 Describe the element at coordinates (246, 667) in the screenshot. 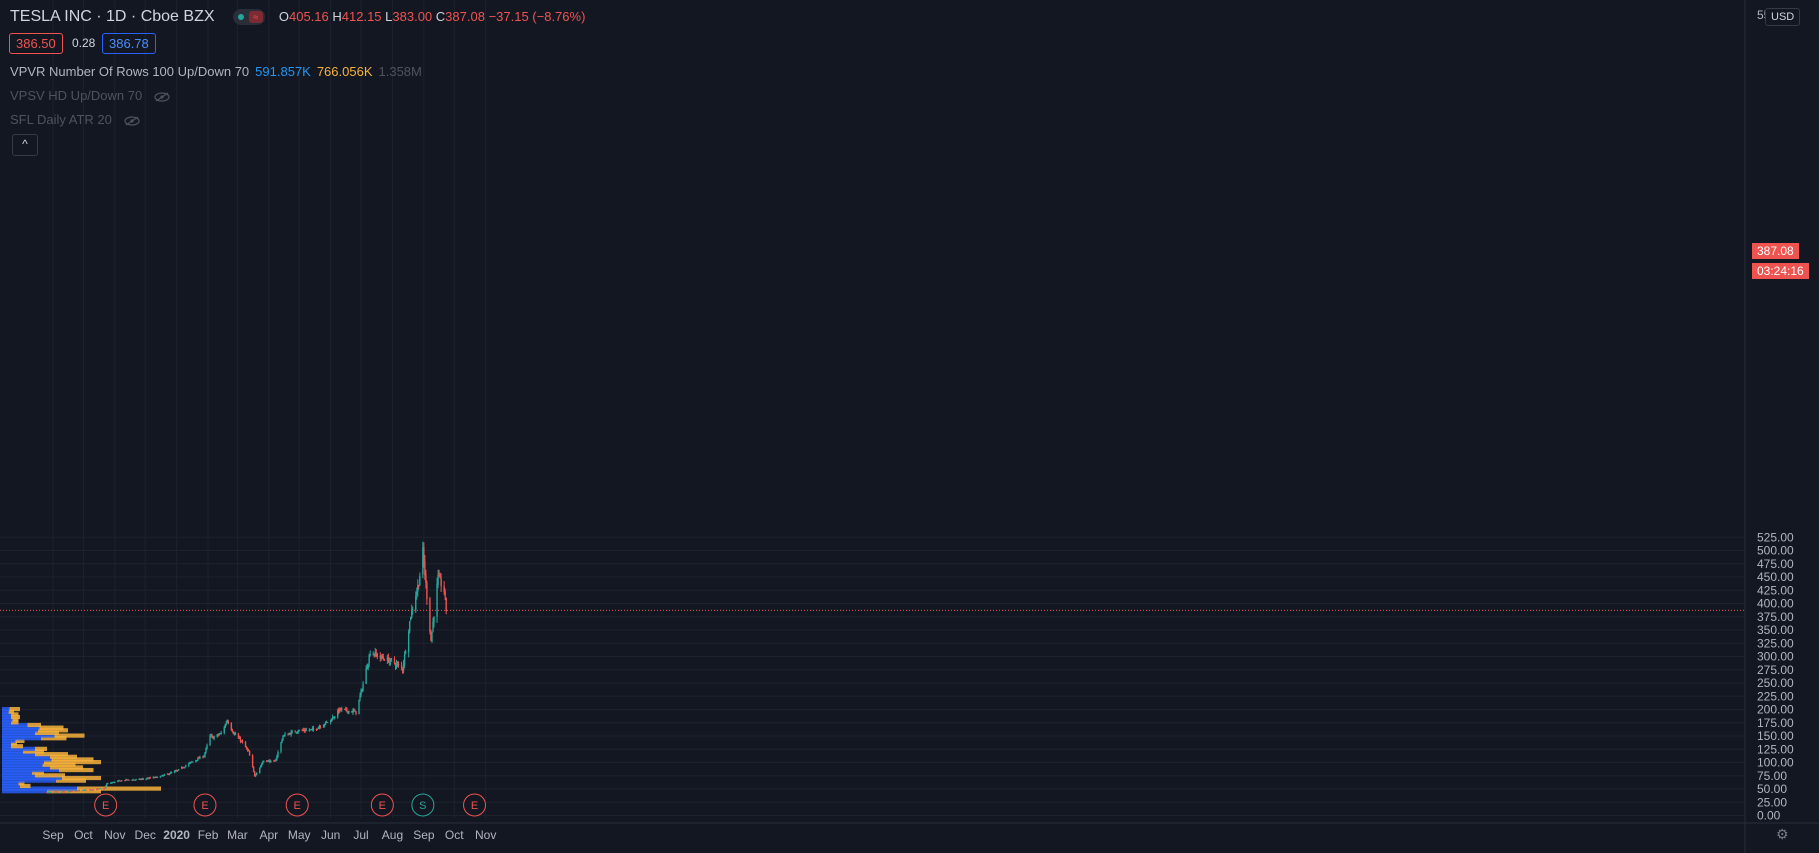

I see `candles` at that location.